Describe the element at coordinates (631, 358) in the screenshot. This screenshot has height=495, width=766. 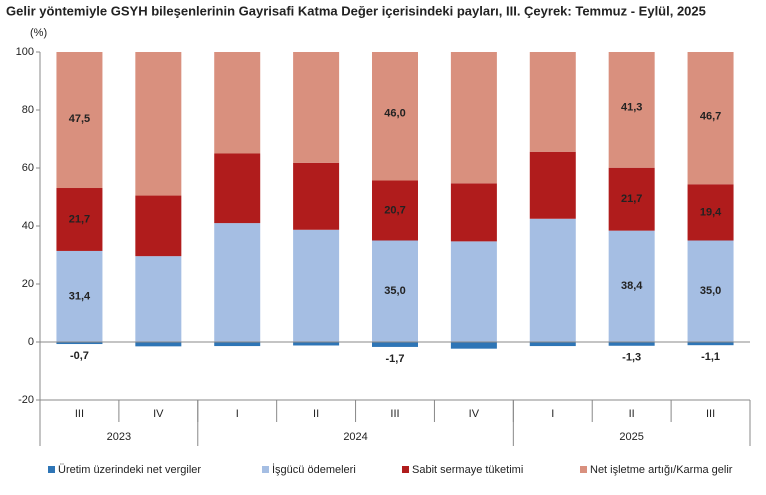
I see `value-label: -1,3` at that location.